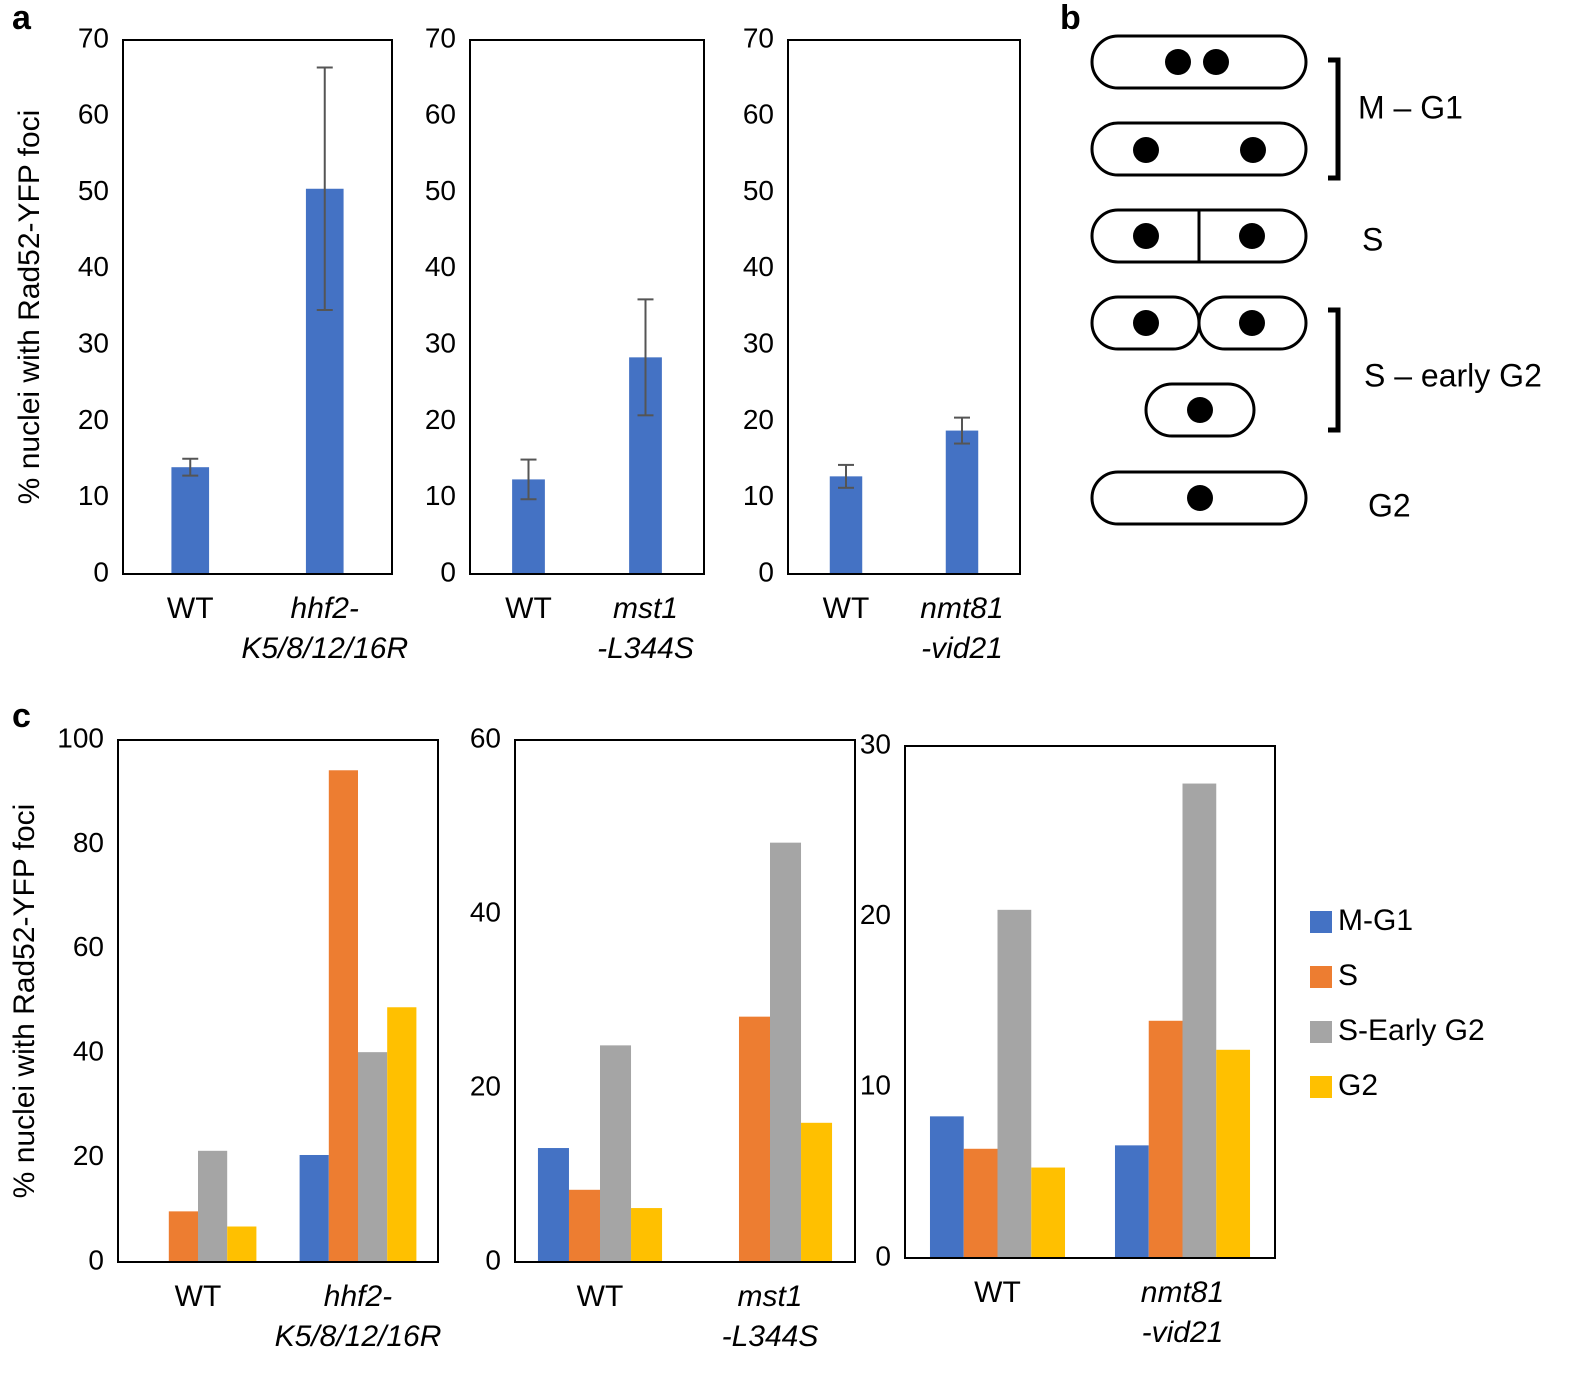 This screenshot has width=1594, height=1378. I want to click on cell-cycle-diagram: M – G1 S S – early G2 G2, so click(1316, 280).